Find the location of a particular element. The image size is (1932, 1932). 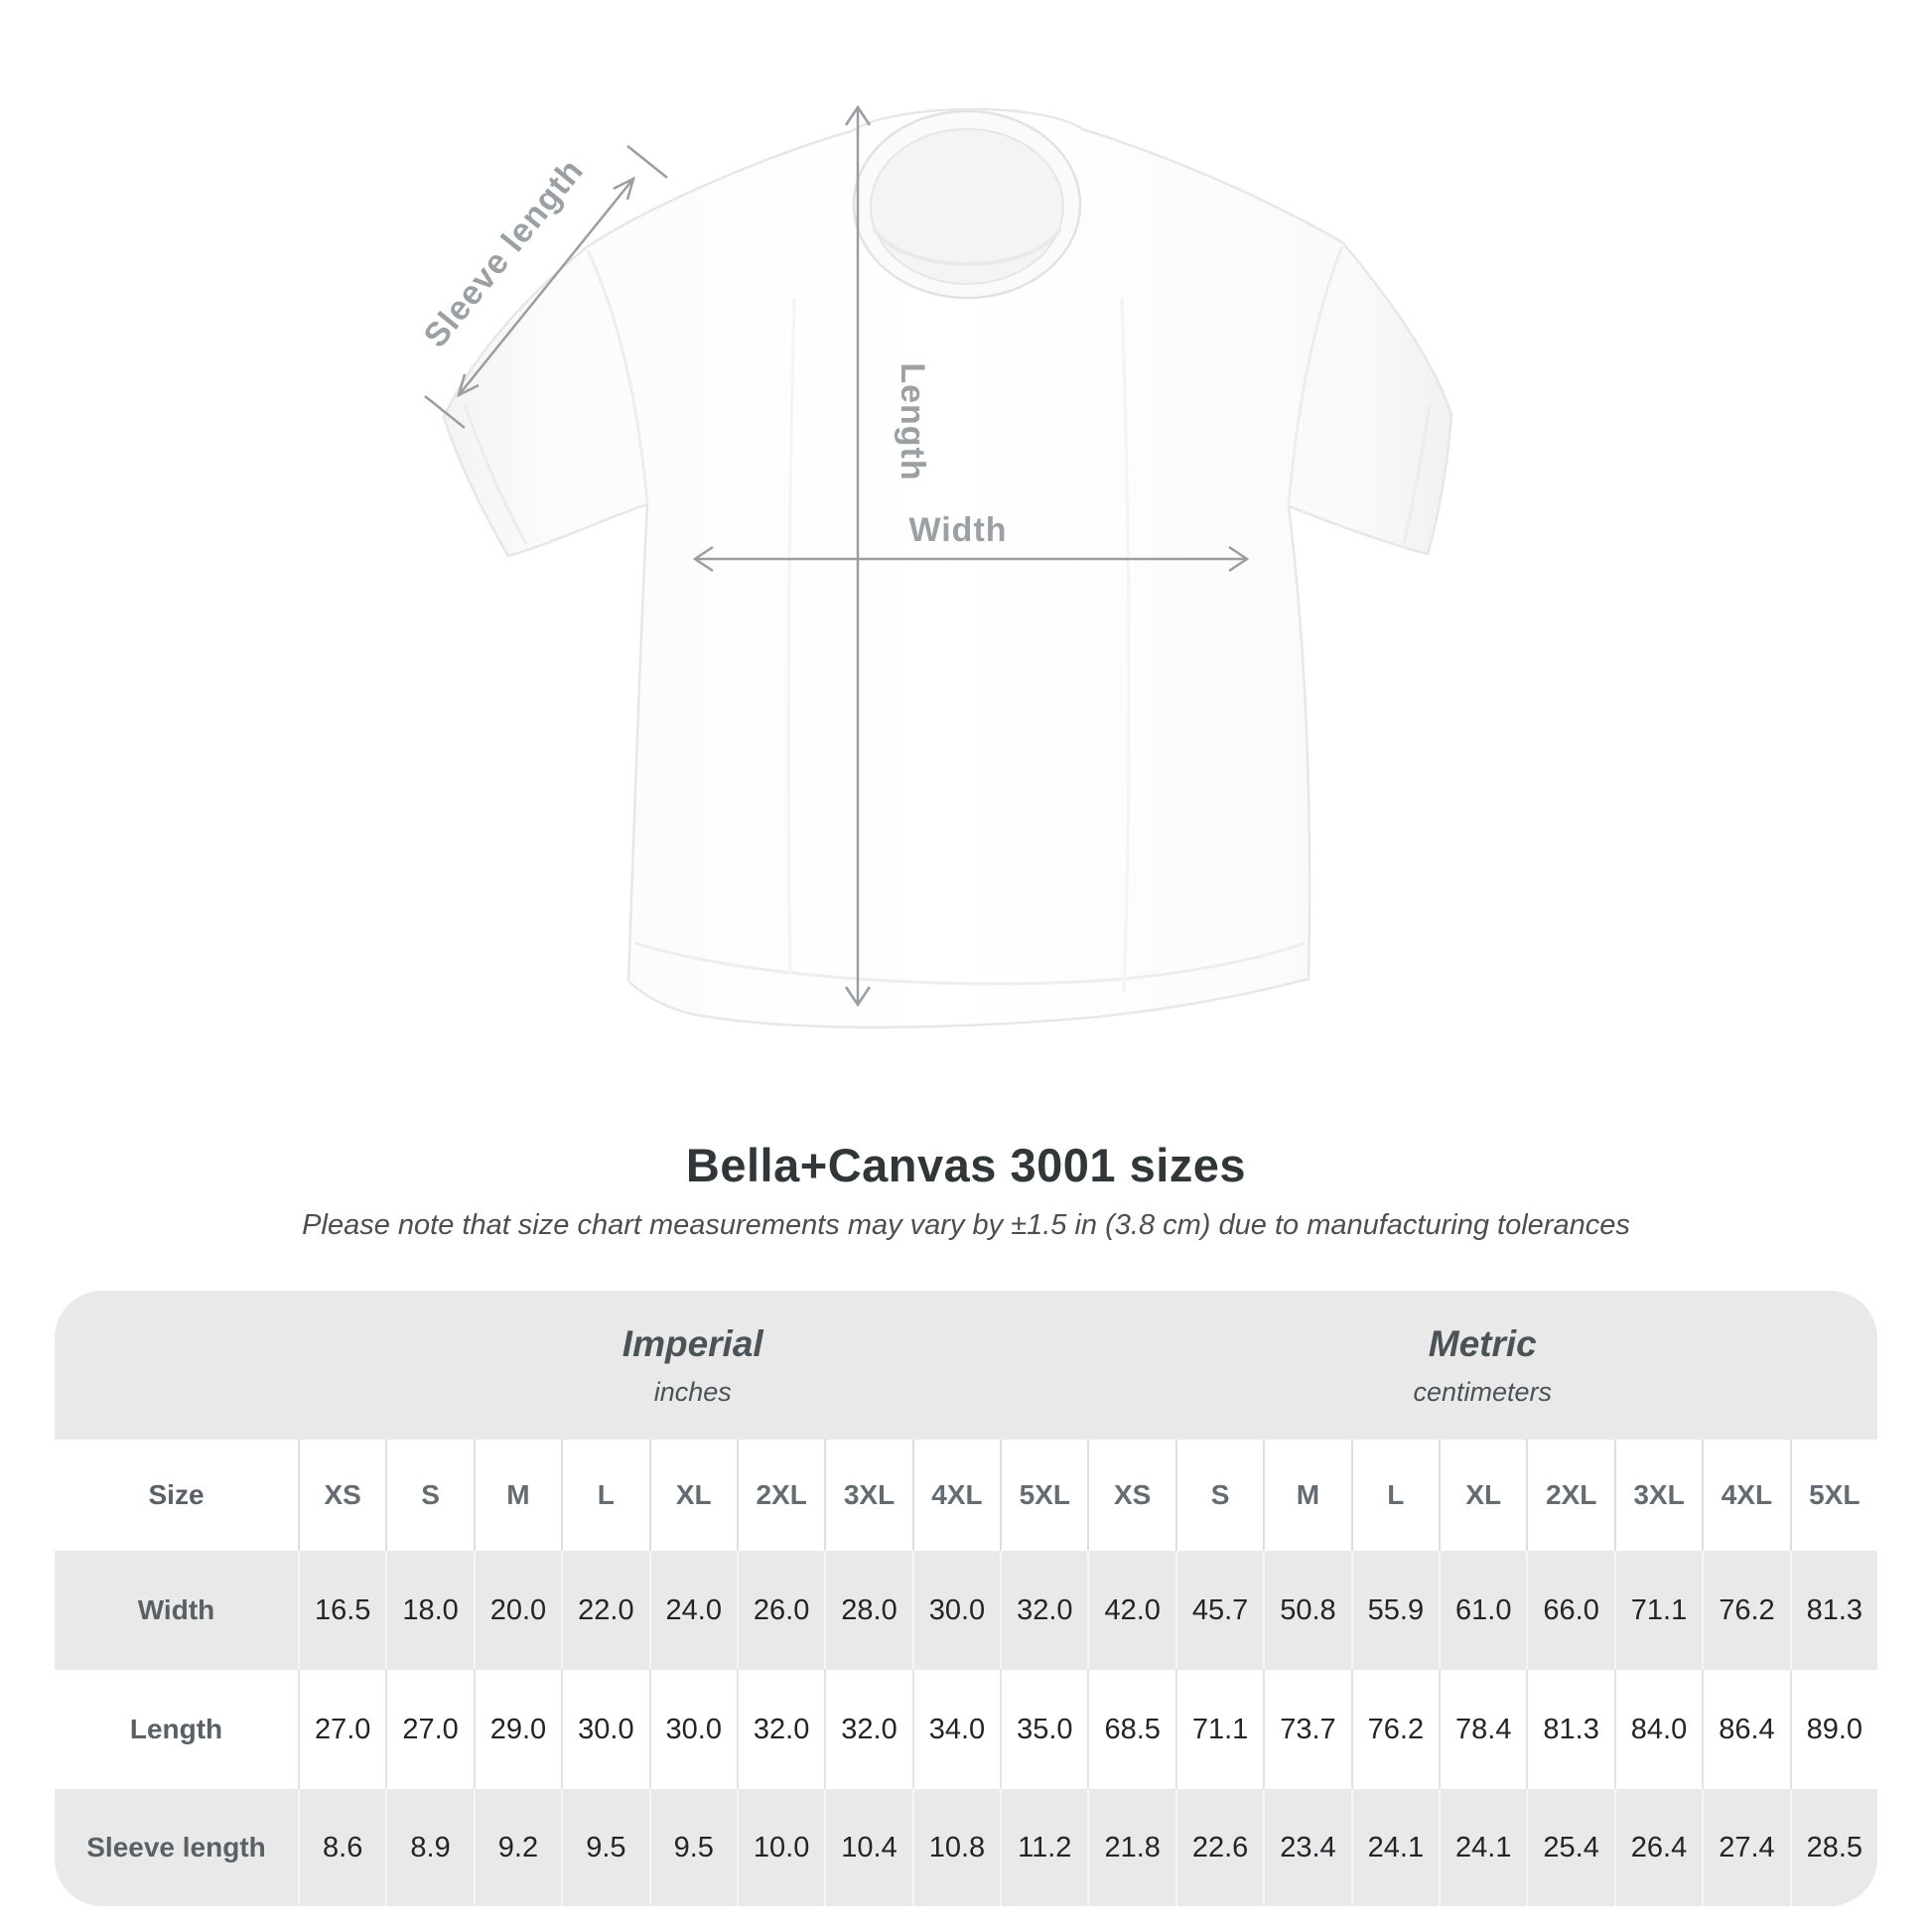

value-cell: 89.0 is located at coordinates (1833, 1730).